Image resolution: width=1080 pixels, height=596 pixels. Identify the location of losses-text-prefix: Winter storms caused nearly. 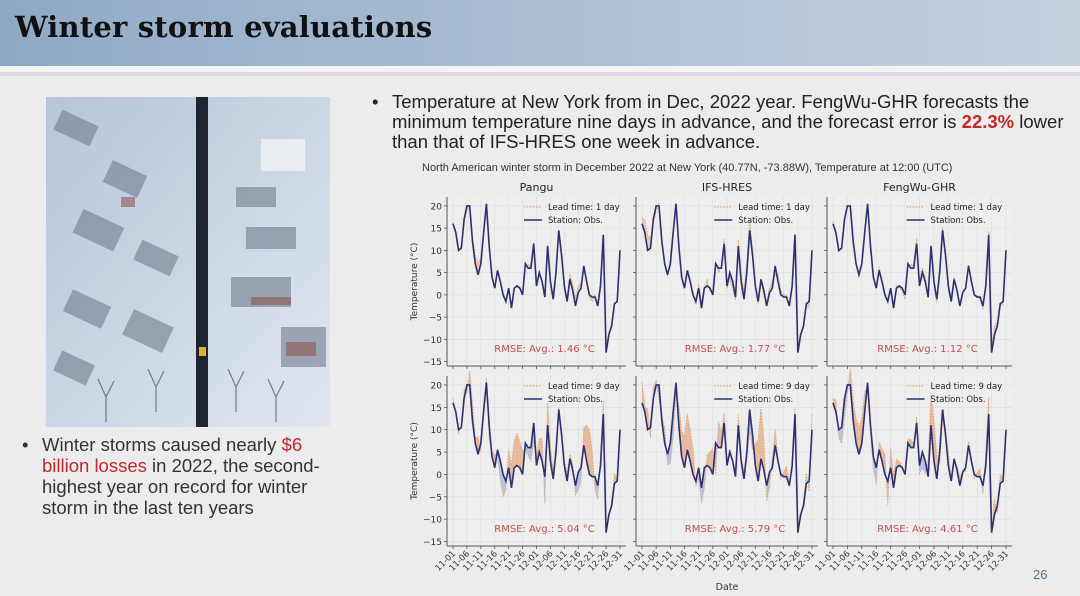
(162, 444).